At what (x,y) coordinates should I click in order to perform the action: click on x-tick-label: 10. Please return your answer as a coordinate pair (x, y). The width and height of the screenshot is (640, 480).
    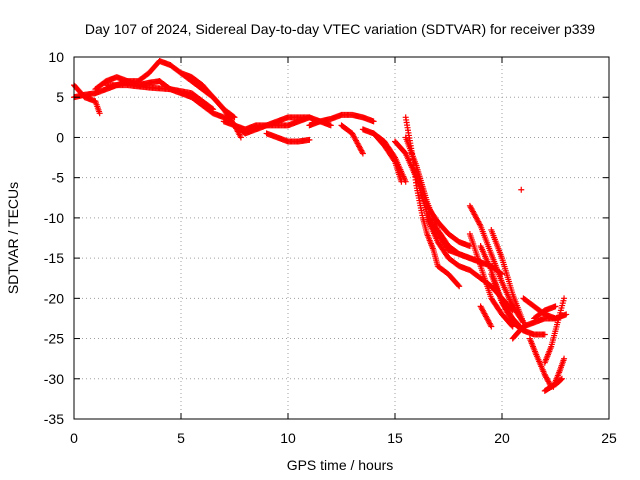
    Looking at the image, I should click on (288, 438).